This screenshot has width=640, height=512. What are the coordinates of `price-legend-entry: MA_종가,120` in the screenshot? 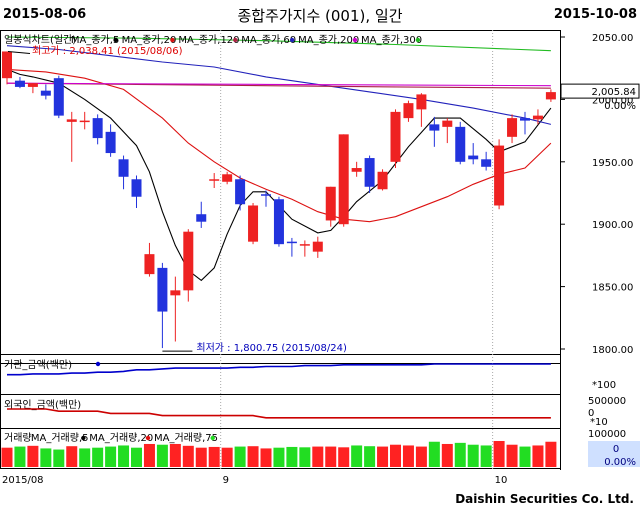 It's located at (208, 40).